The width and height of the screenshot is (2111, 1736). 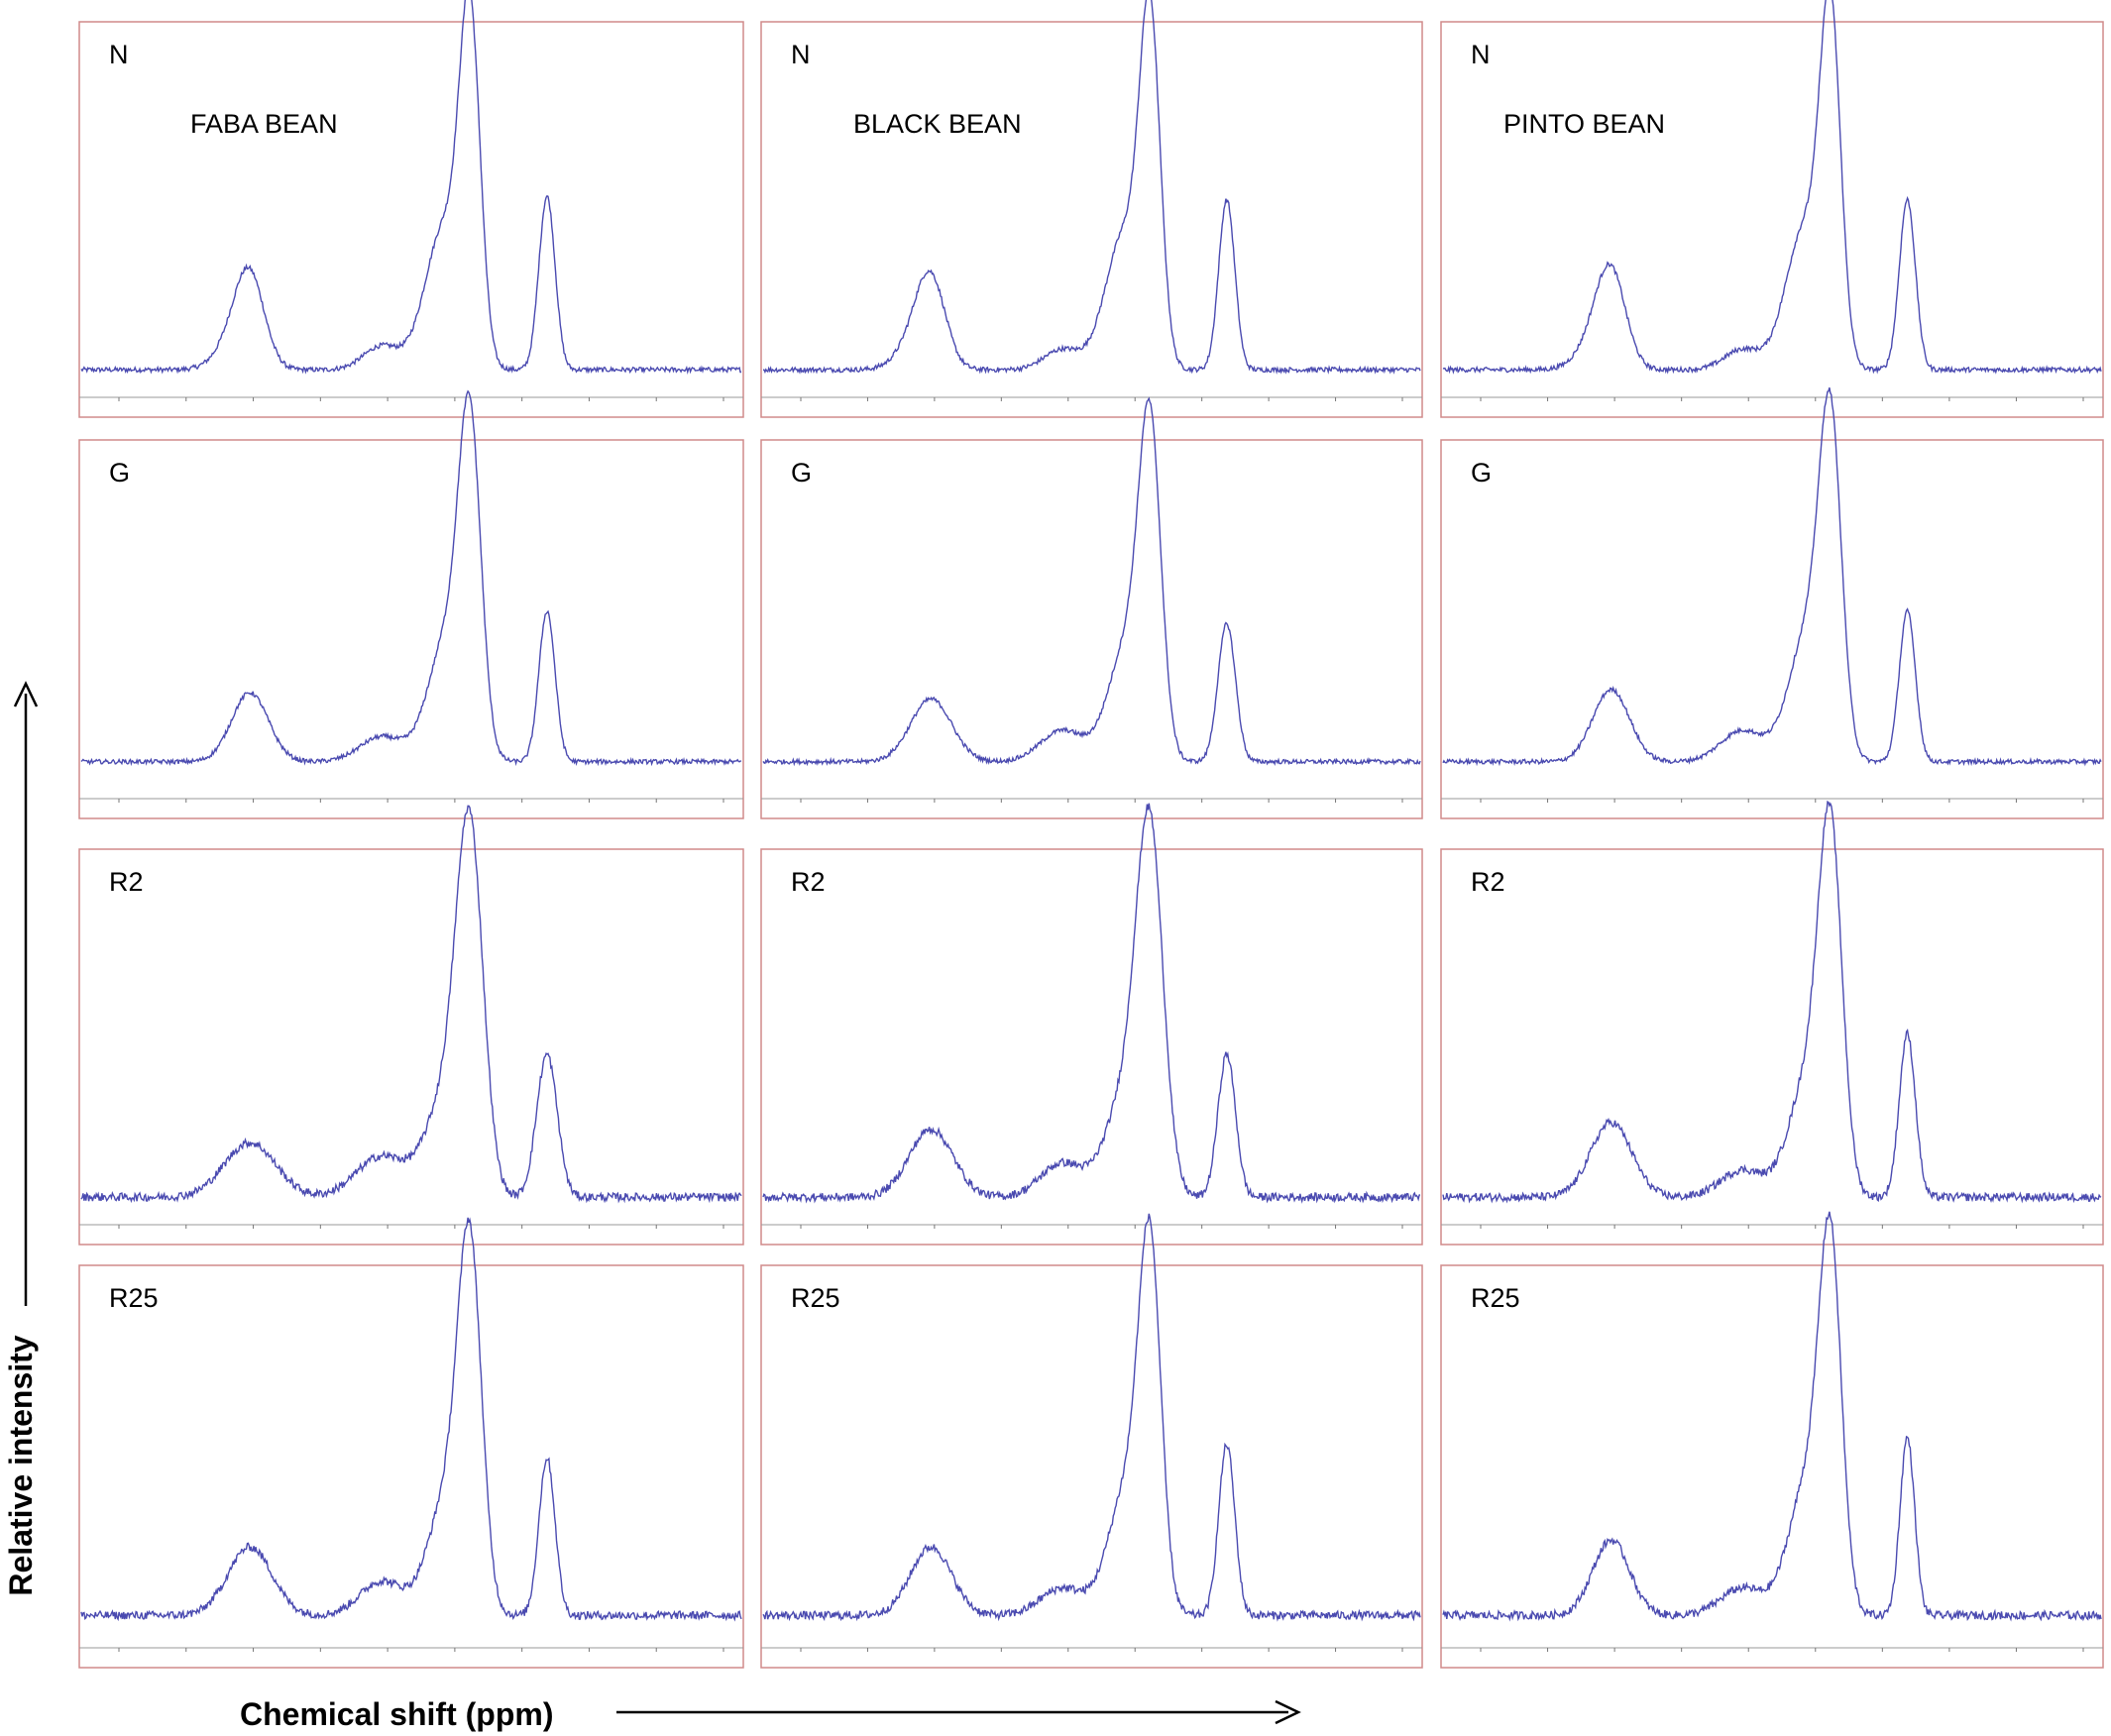 I want to click on spectrum-panel: N BLACK BEAN, so click(x=1091, y=209).